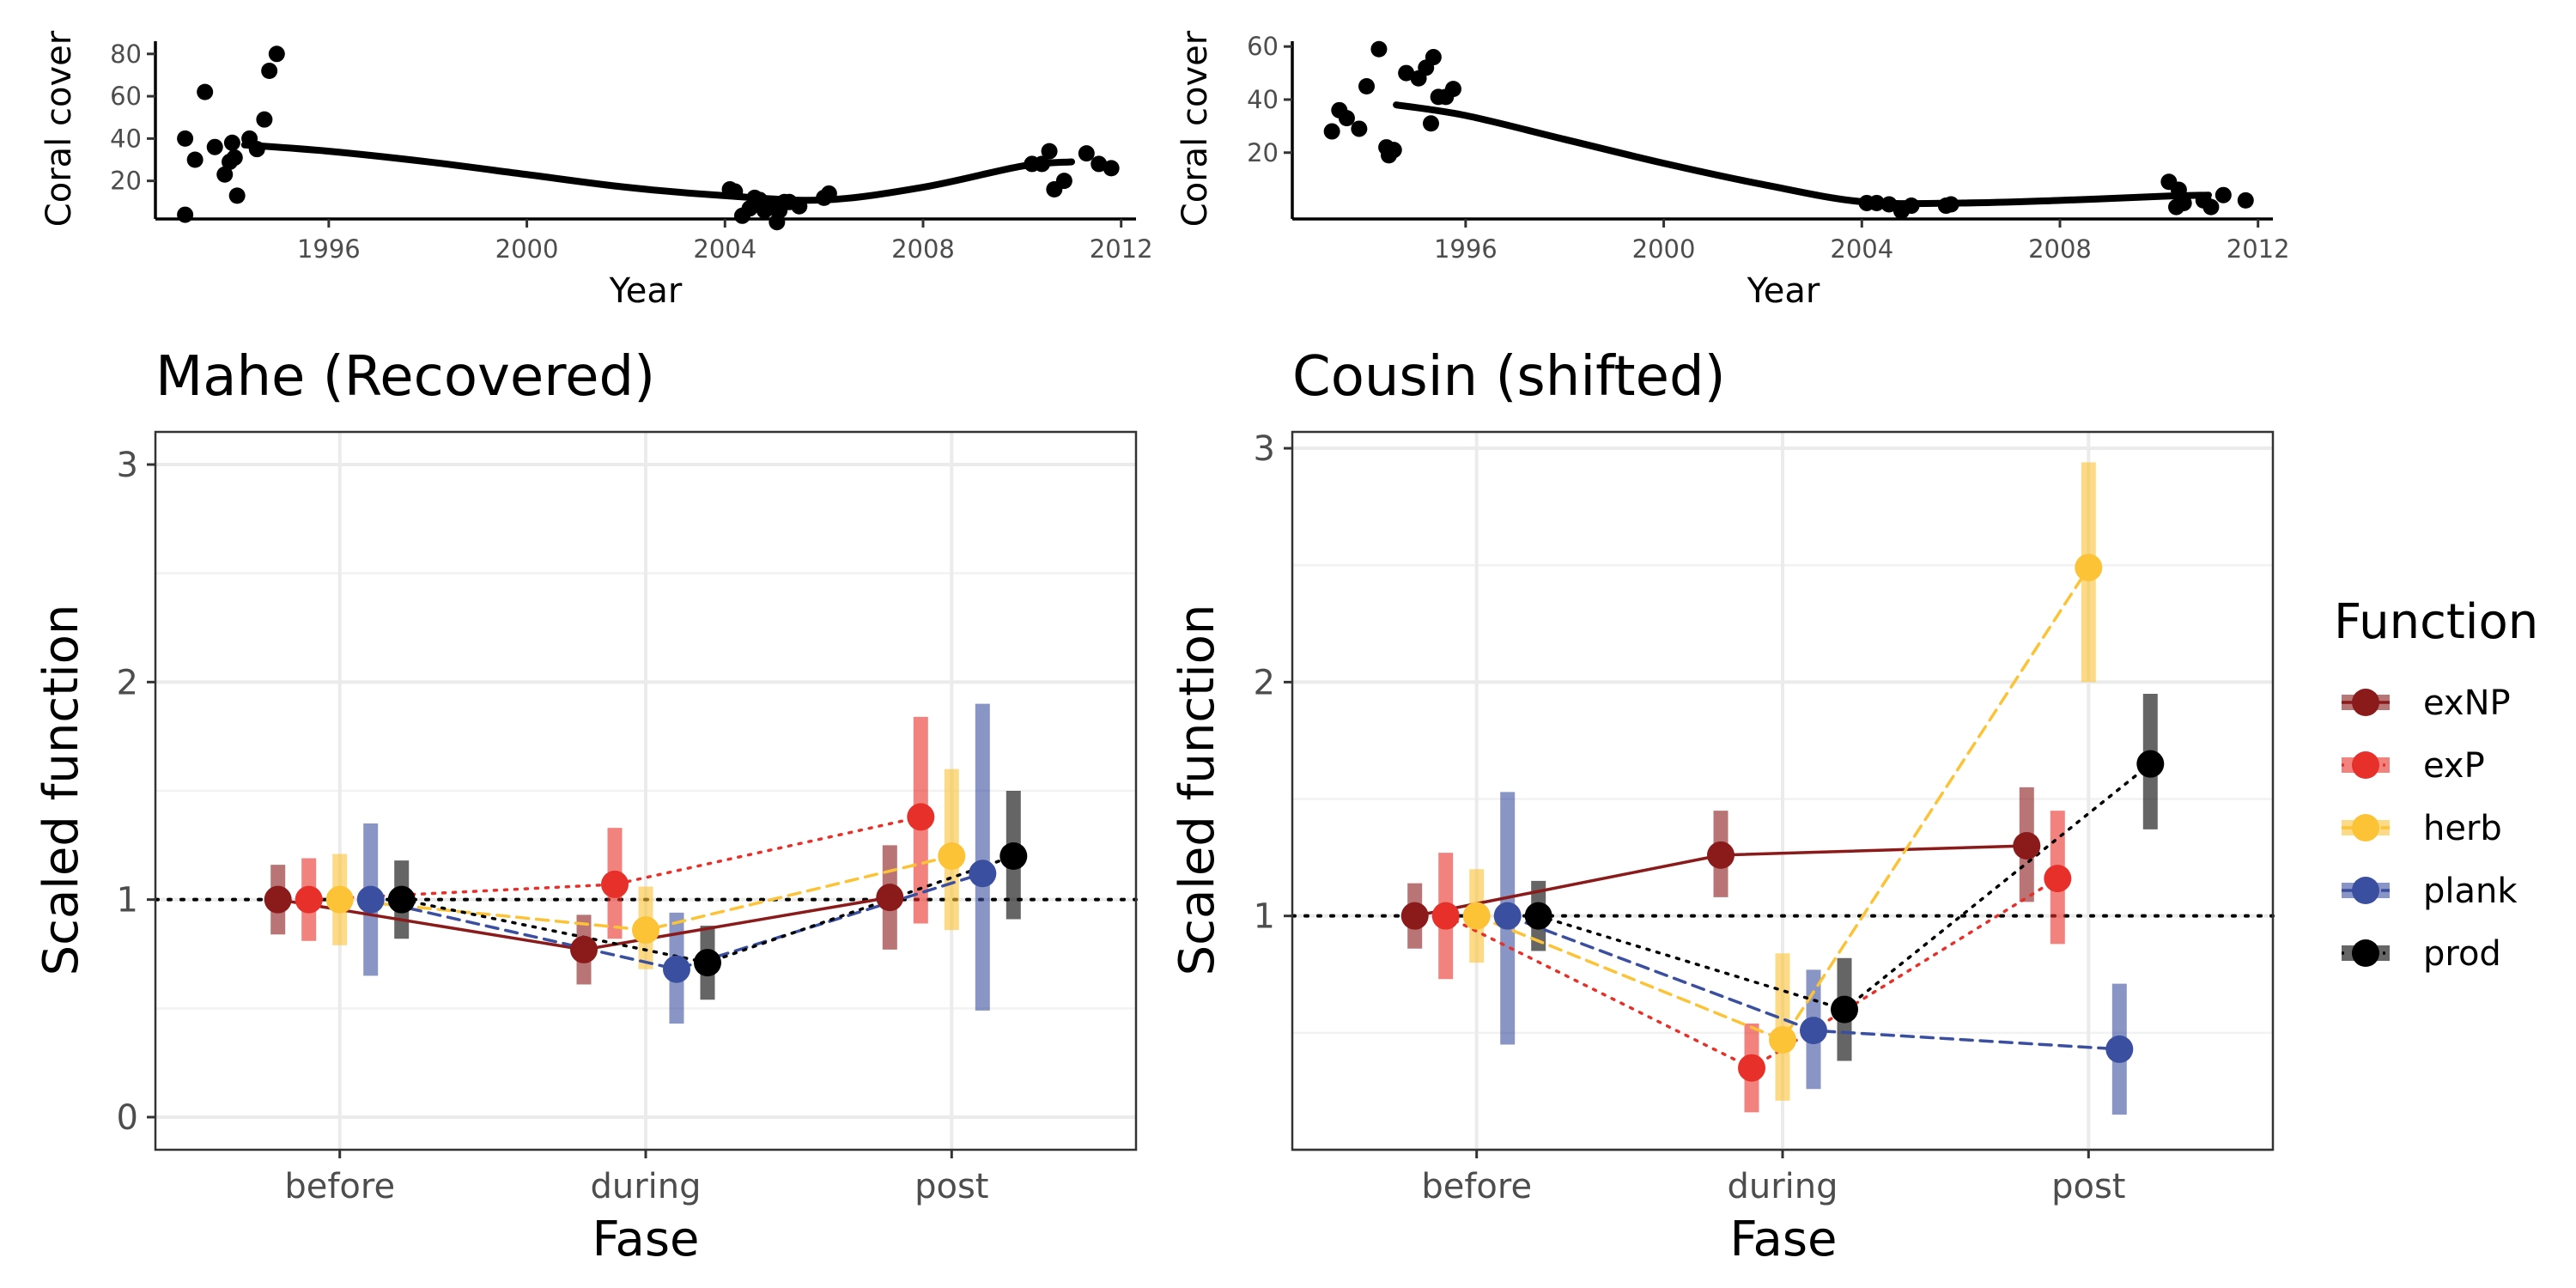 The image size is (2576, 1288). Describe the element at coordinates (645, 1186) in the screenshot. I see `x-tick-label: during` at that location.